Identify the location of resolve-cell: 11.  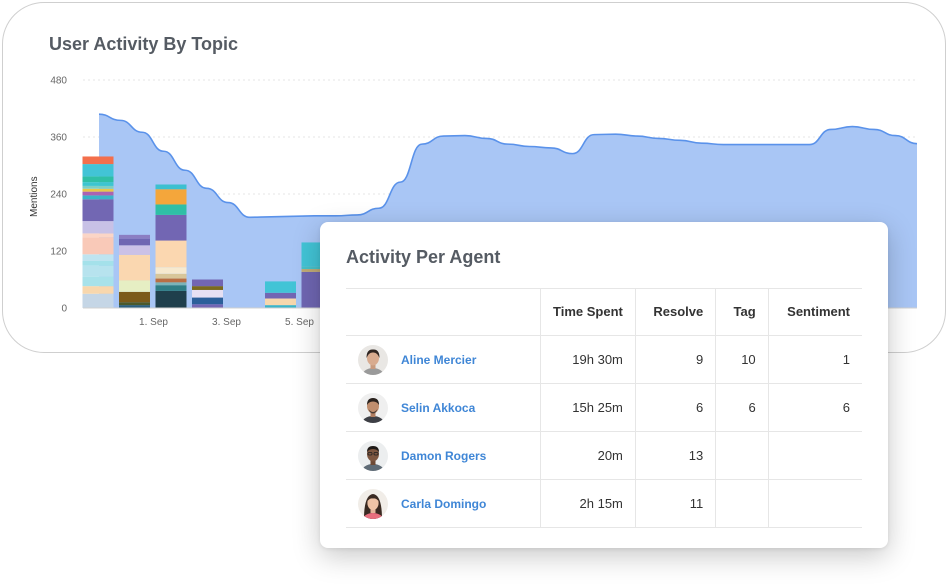
(675, 503).